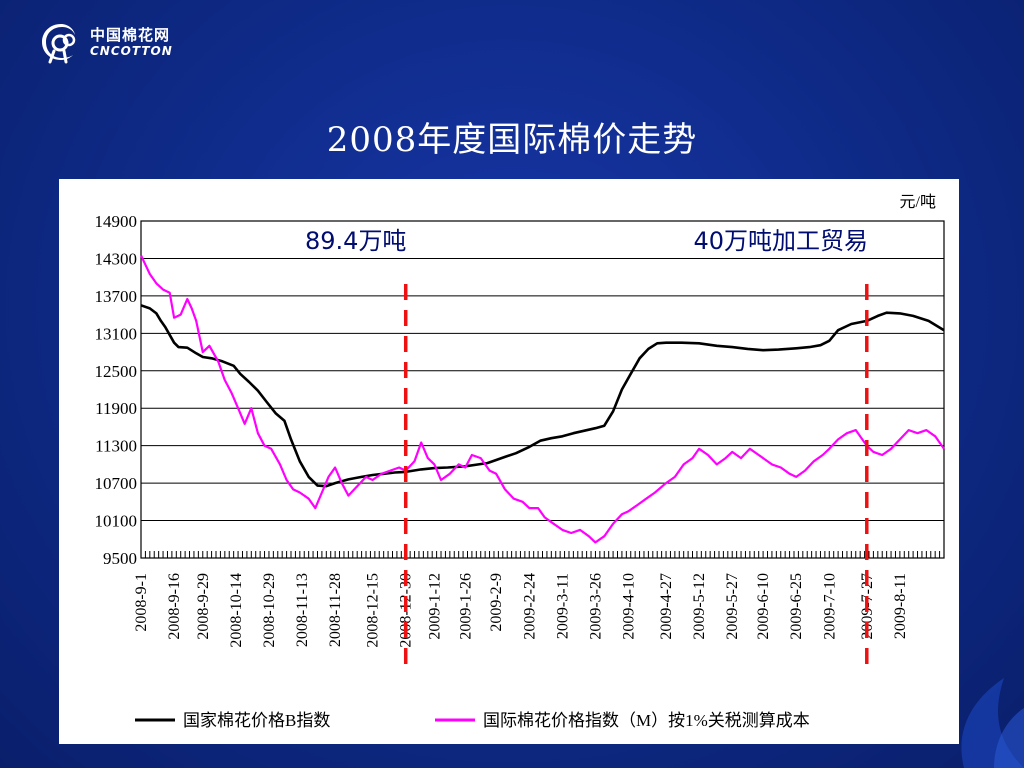 This screenshot has height=768, width=1024. Describe the element at coordinates (355, 241) in the screenshot. I see `annotation-label: 89.4万吨` at that location.